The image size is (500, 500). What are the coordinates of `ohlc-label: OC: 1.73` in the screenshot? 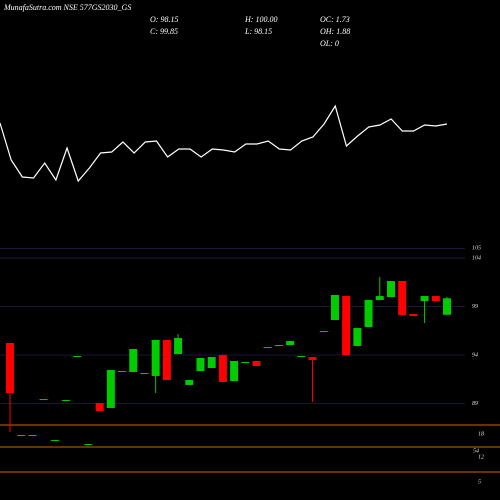 It's located at (335, 19).